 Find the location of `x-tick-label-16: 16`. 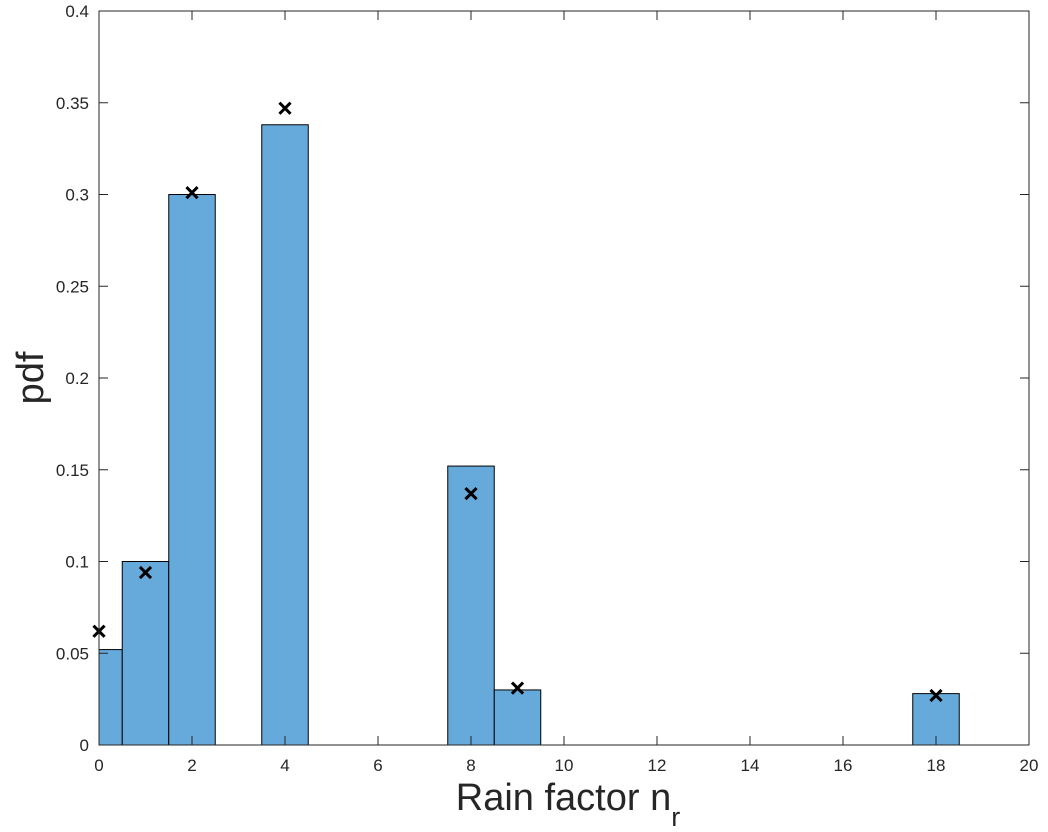

x-tick-label-16: 16 is located at coordinates (843, 765).